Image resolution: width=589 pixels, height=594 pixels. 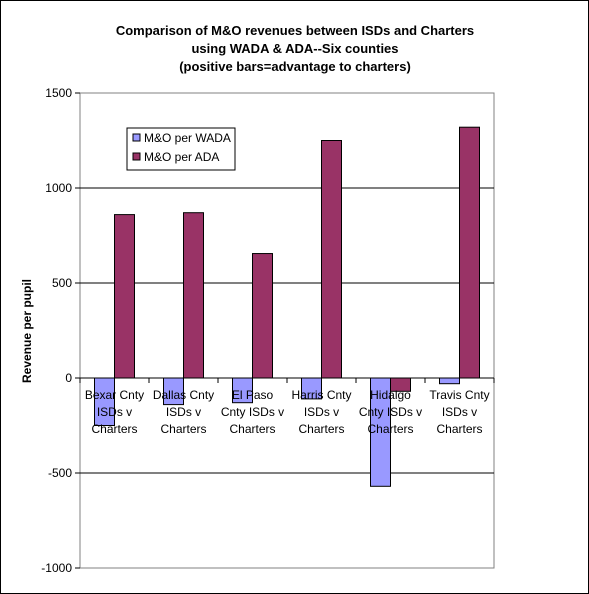 I want to click on y-tick-label: 500, so click(x=62, y=283).